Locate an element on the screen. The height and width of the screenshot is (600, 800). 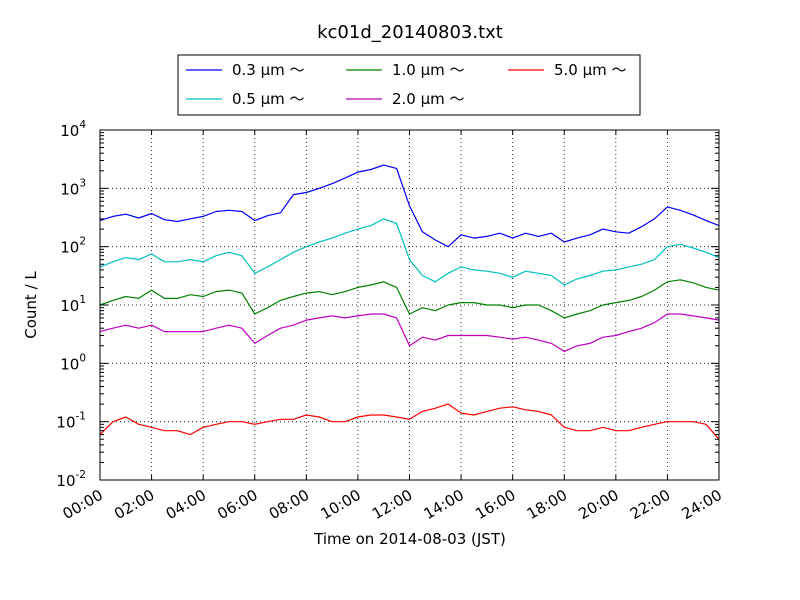
y-tick-exponent: -2 is located at coordinates (81, 475).